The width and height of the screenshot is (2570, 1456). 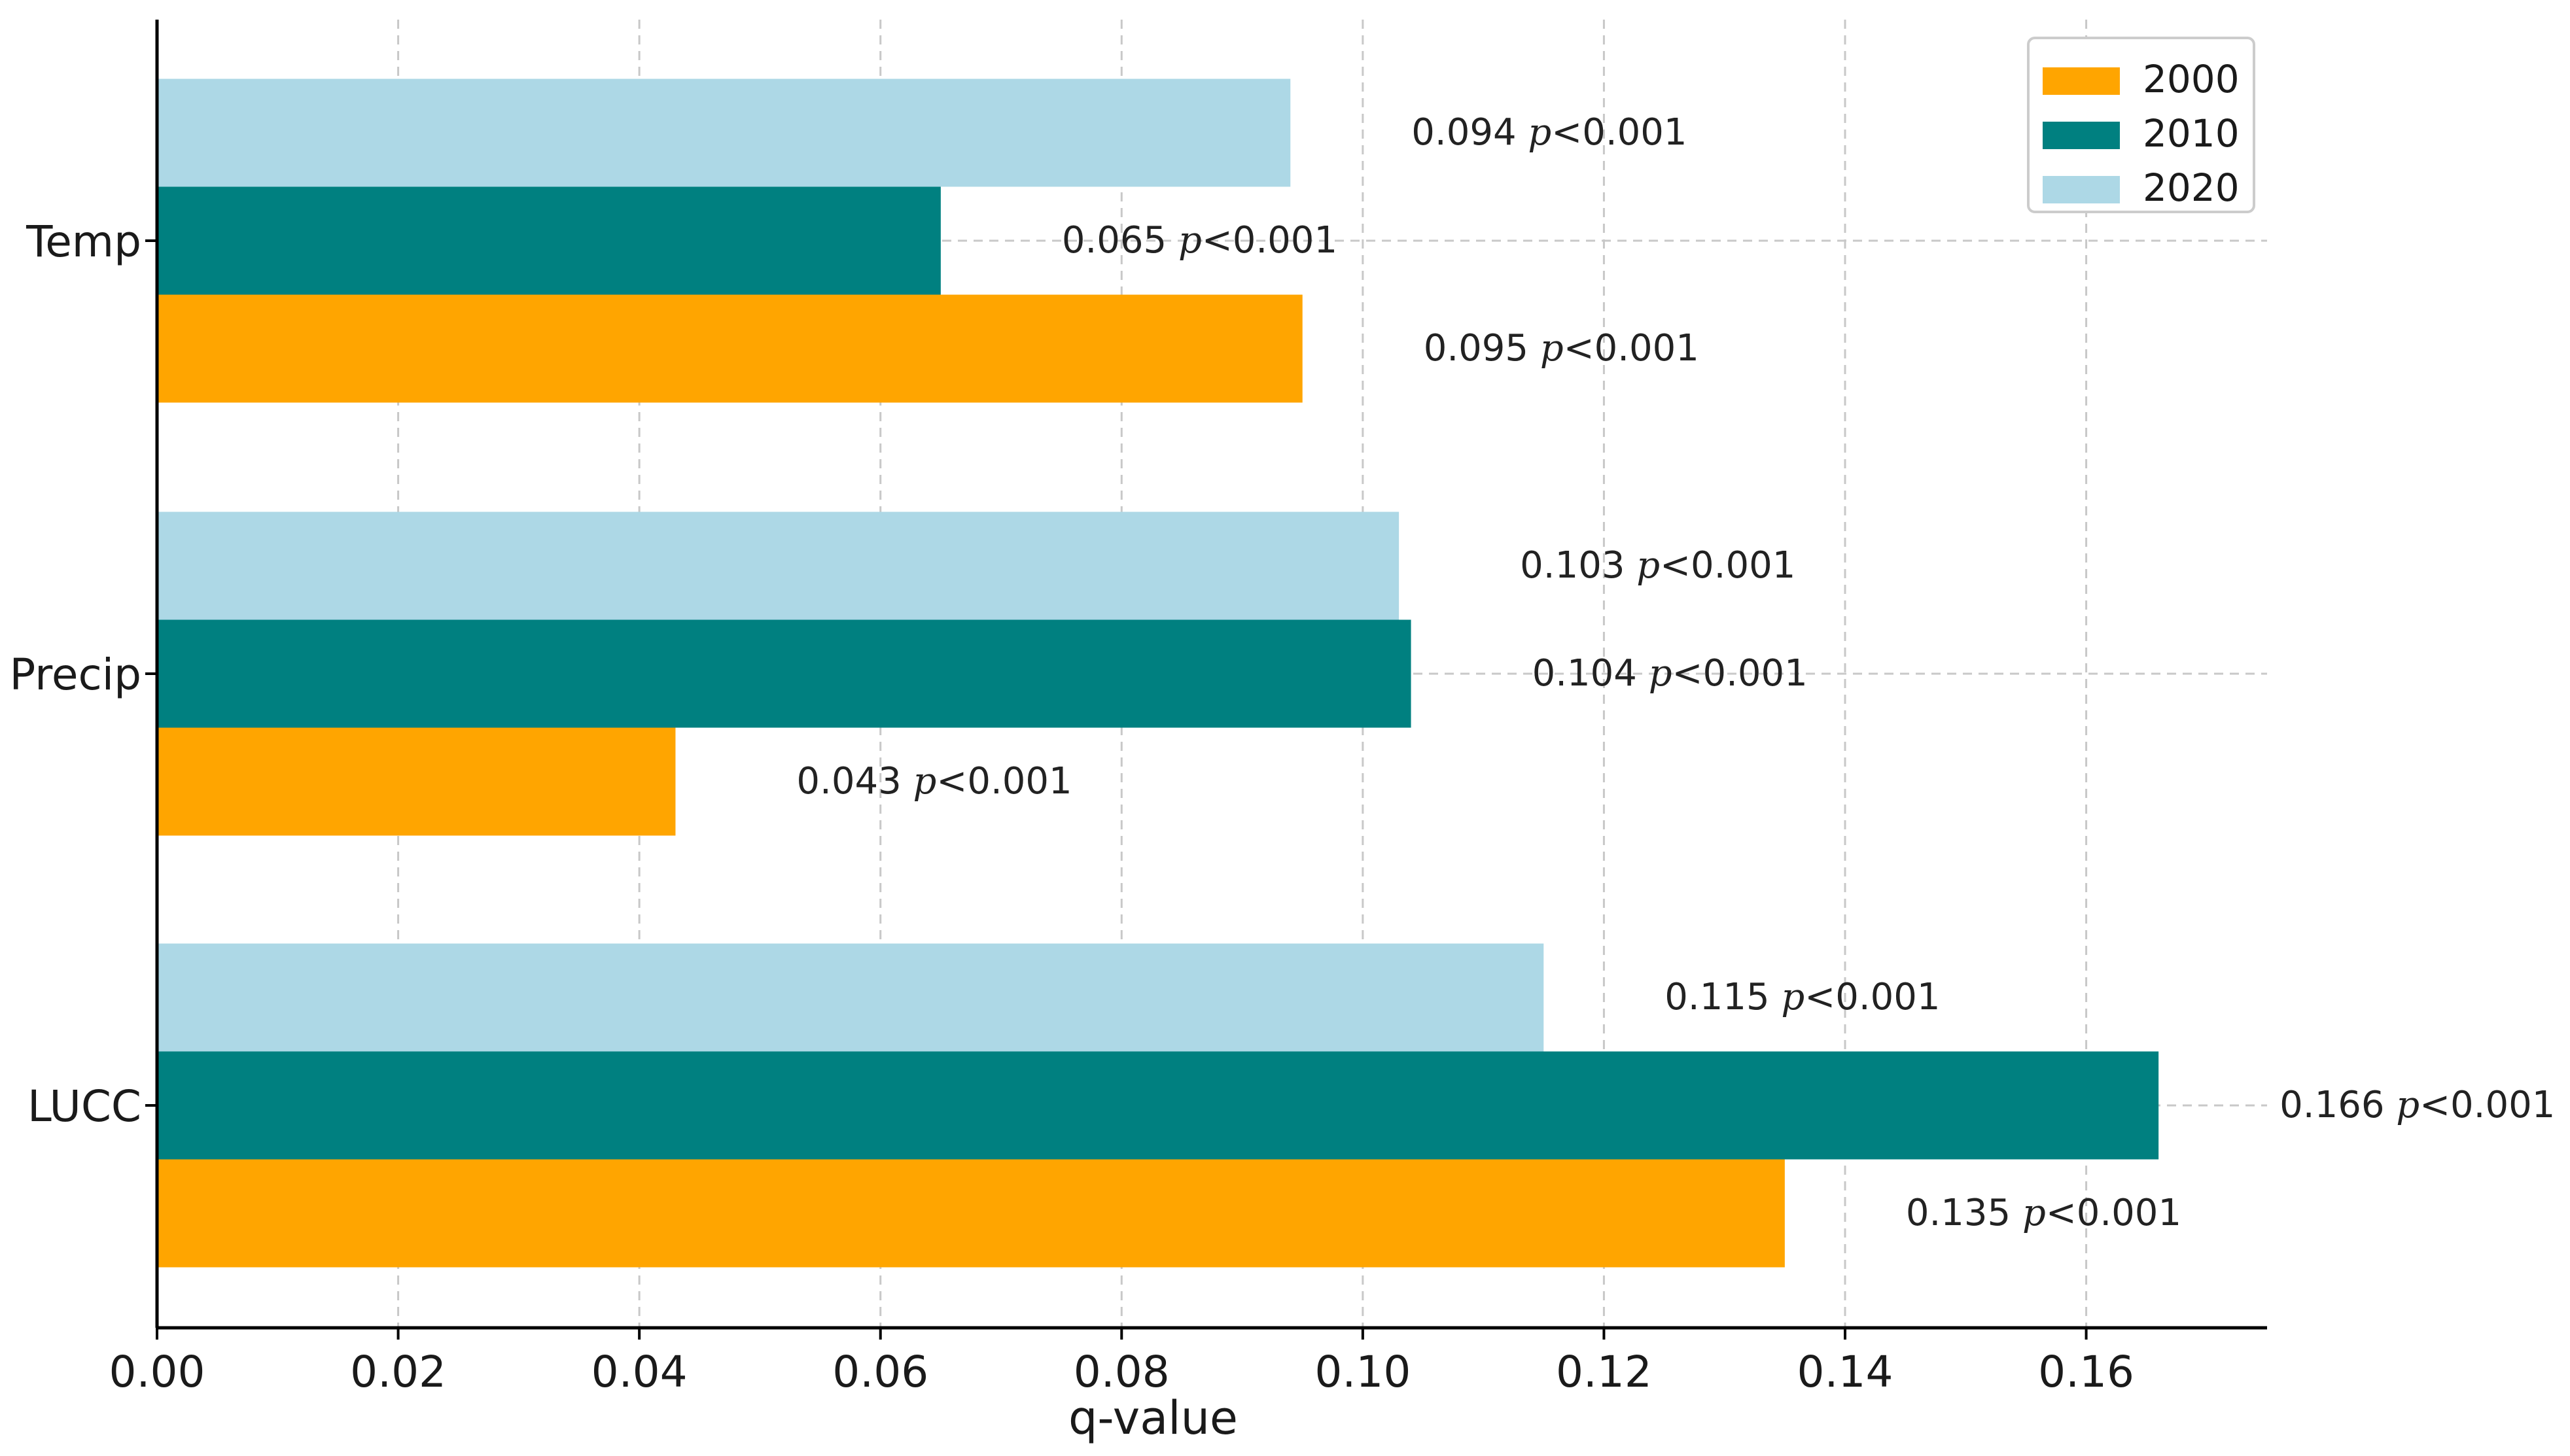 What do you see at coordinates (784, 673) in the screenshot?
I see `bar-precip-2010` at bounding box center [784, 673].